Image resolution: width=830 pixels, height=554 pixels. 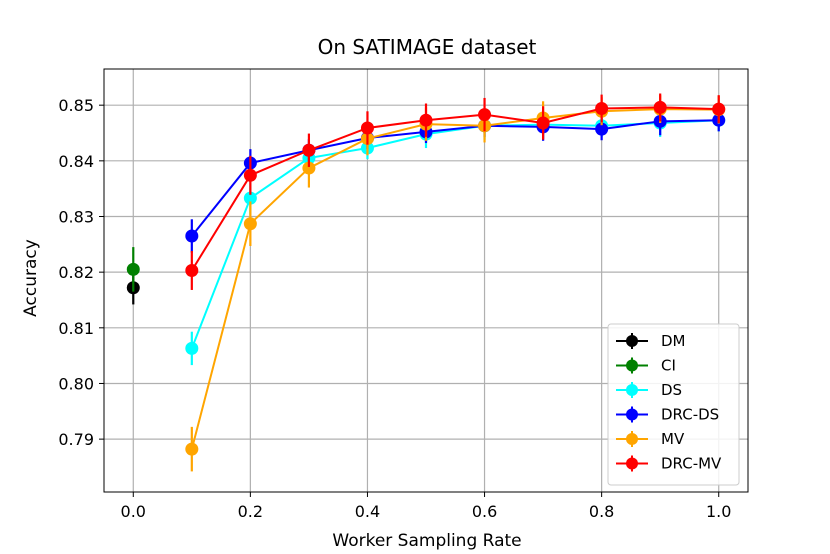 I want to click on legend-marker-mv, so click(x=632, y=439).